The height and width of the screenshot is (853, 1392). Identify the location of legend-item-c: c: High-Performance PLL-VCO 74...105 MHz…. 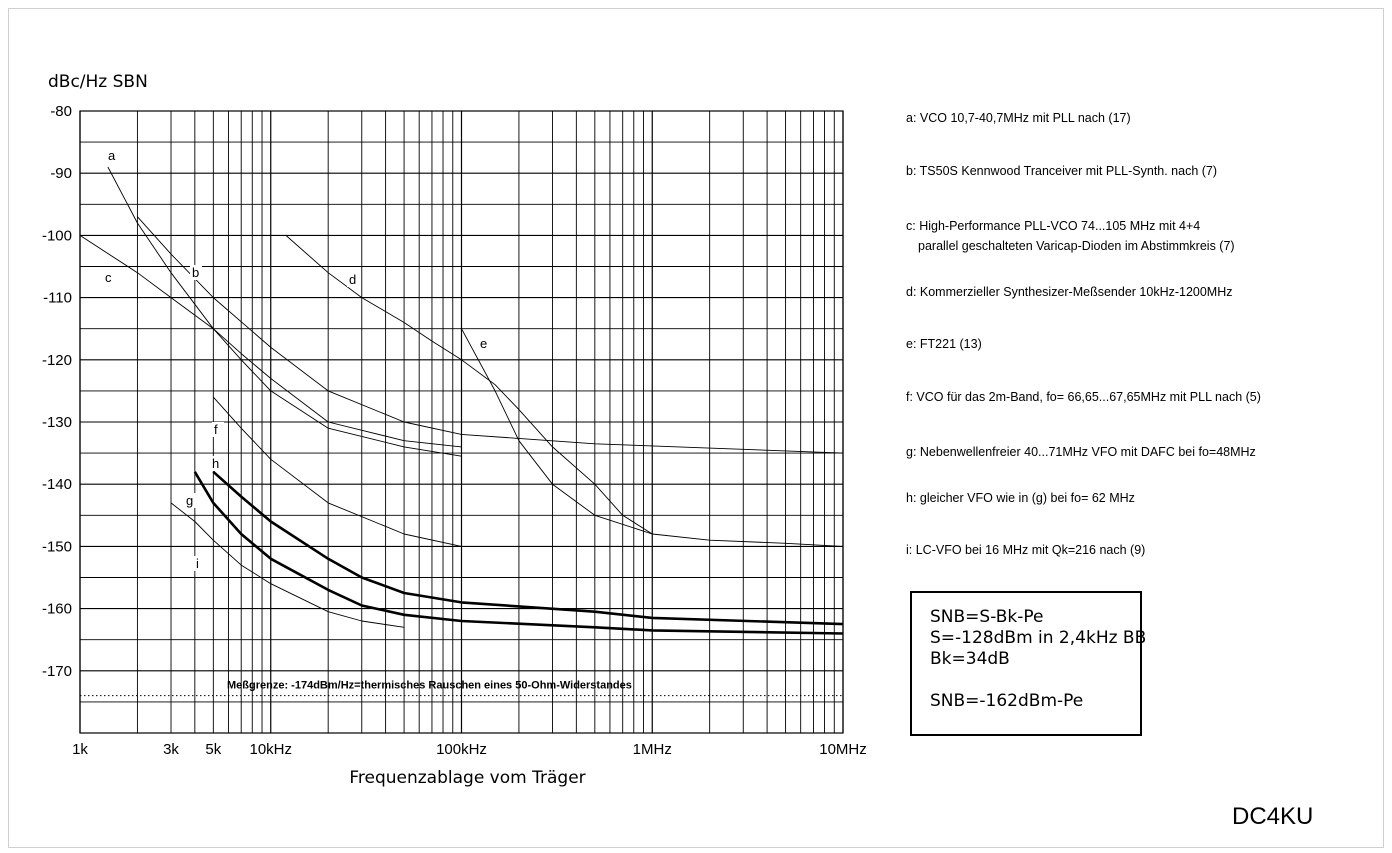
(1070, 236).